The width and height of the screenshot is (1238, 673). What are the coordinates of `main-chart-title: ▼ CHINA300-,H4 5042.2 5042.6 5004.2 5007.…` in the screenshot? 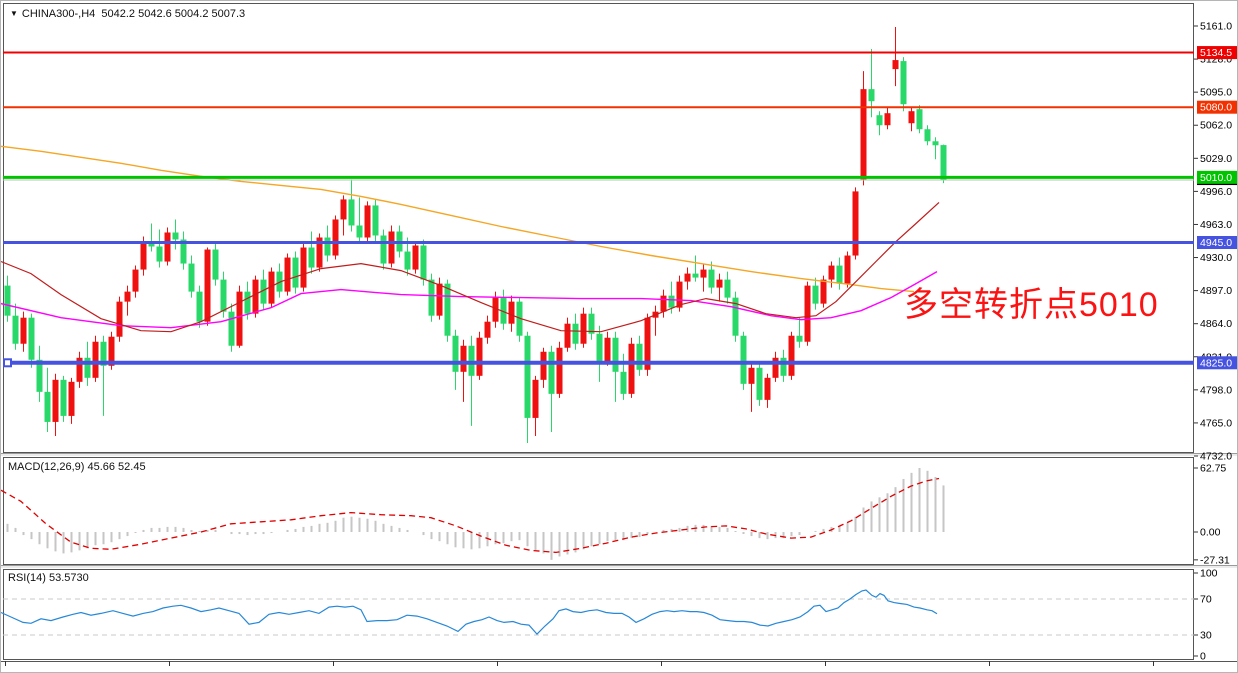 It's located at (127, 14).